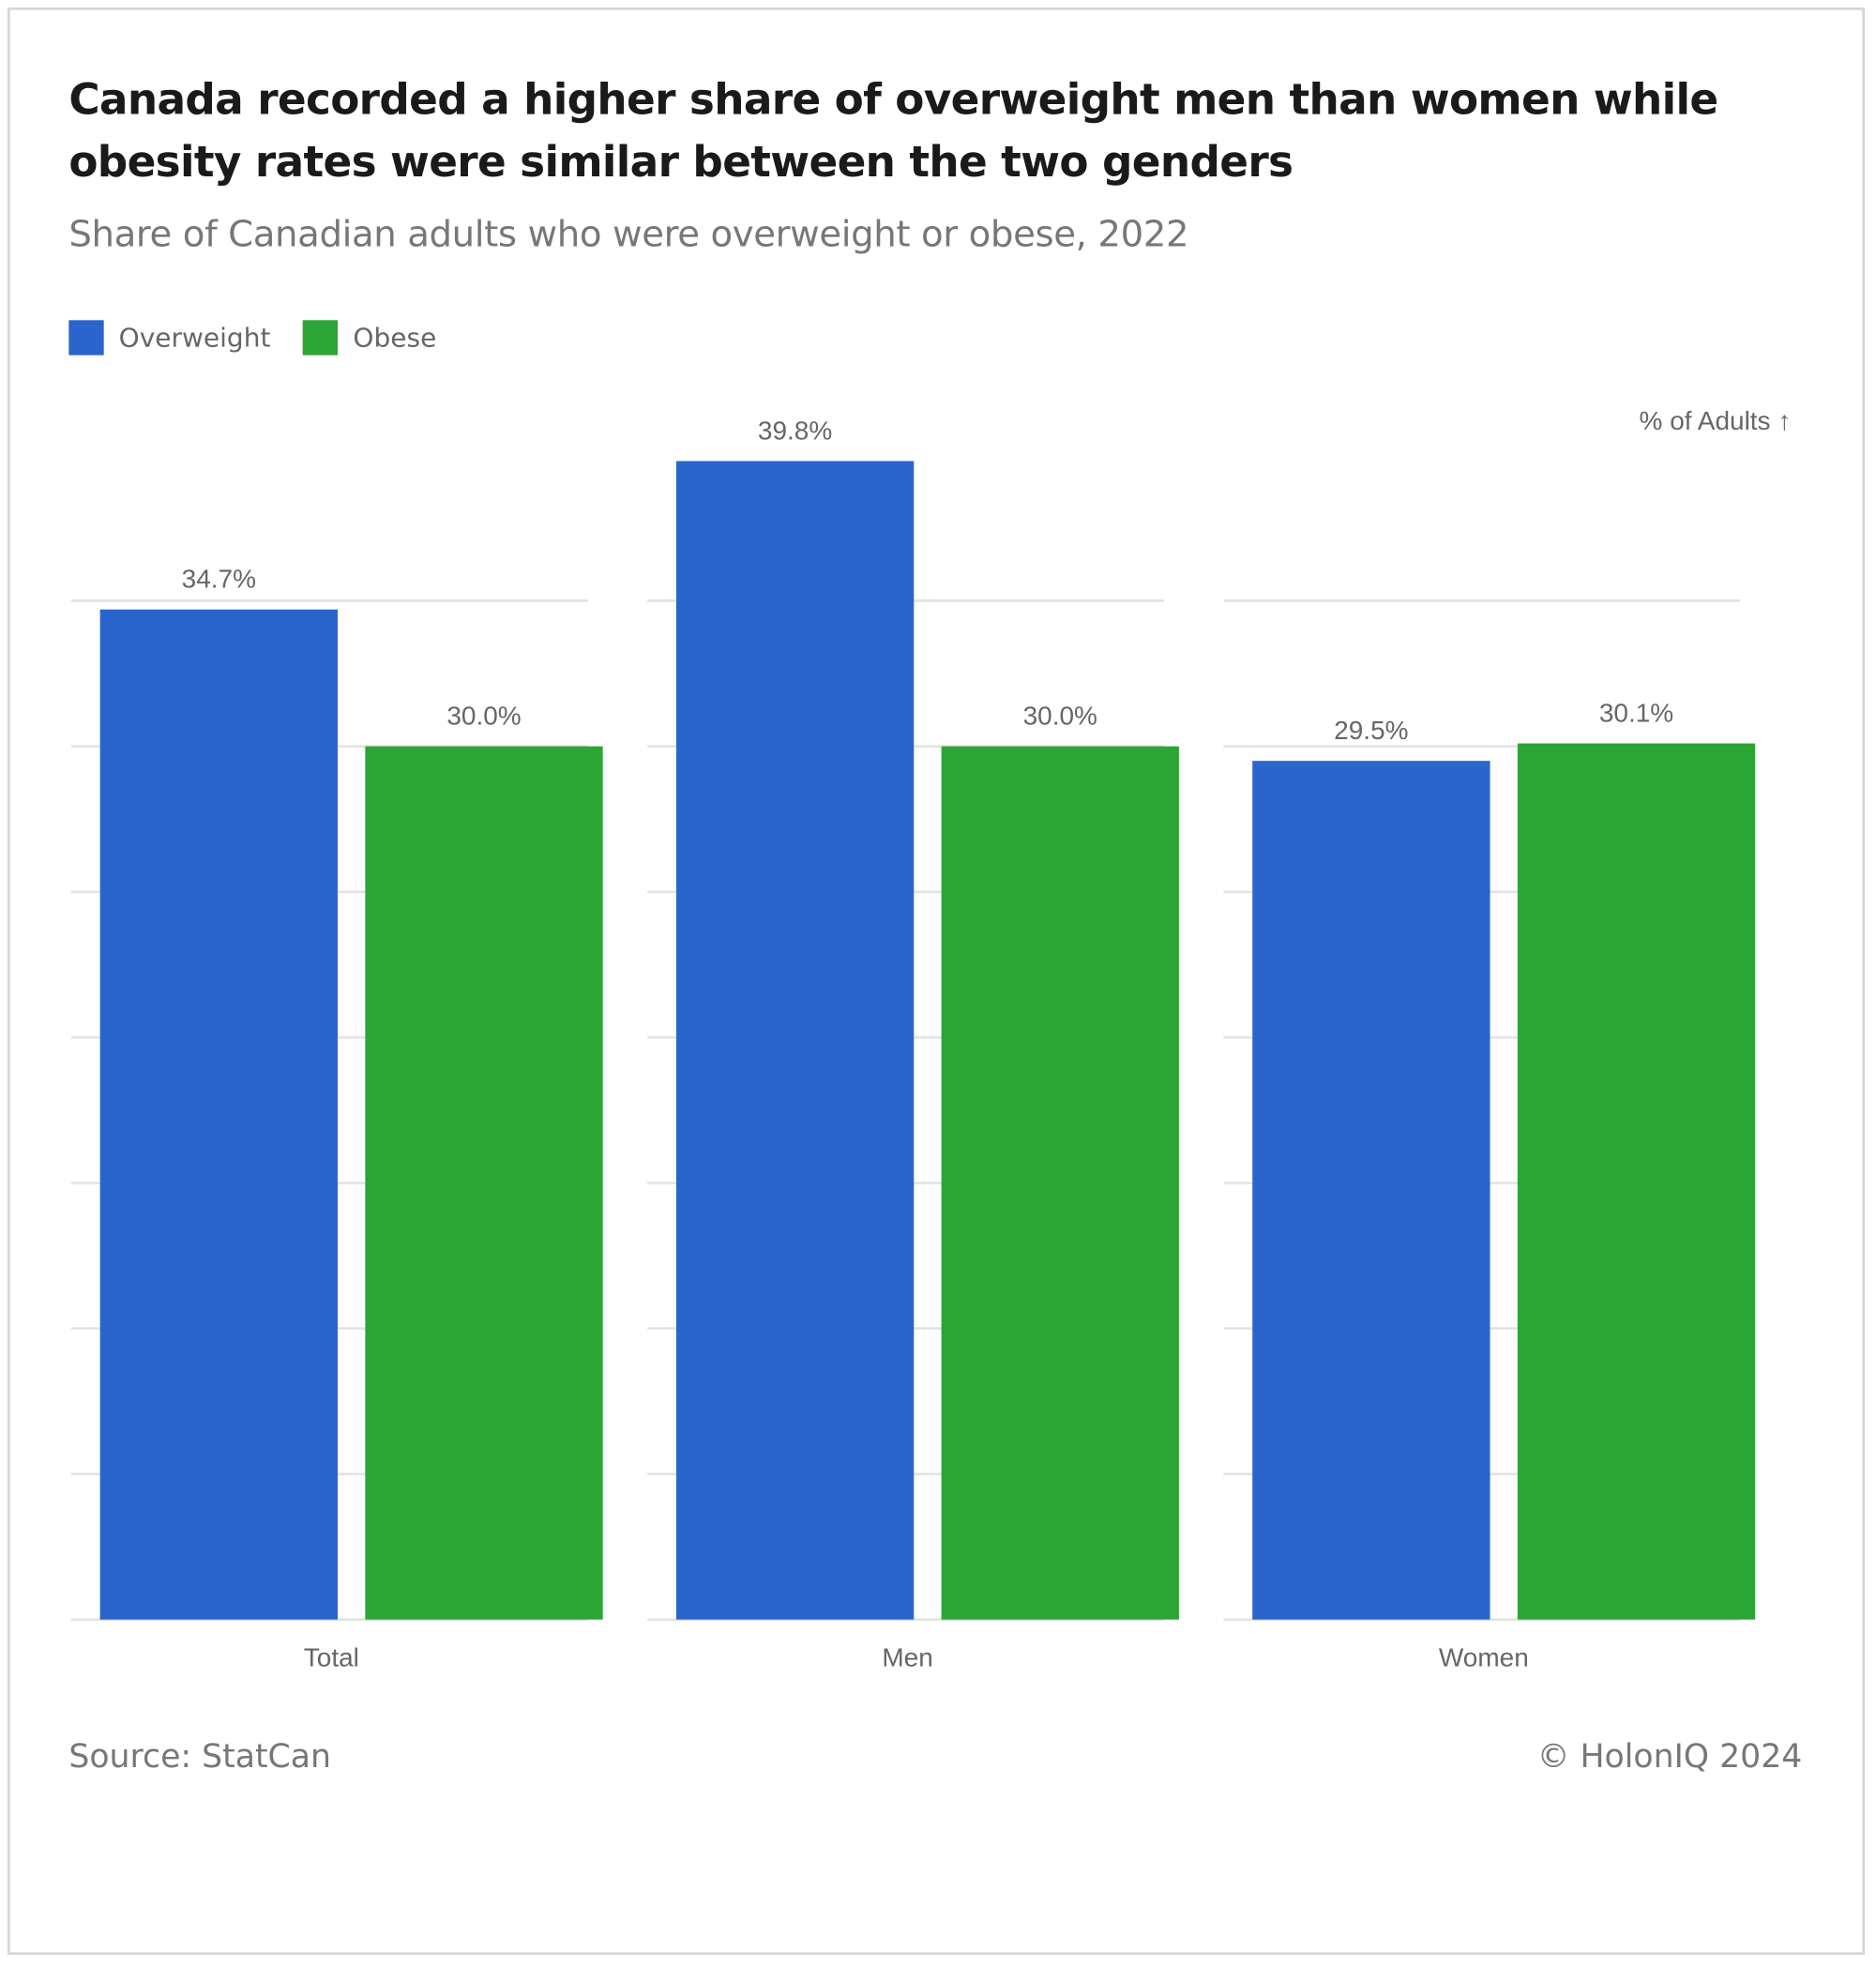  I want to click on data-label: 30.1%, so click(1636, 712).